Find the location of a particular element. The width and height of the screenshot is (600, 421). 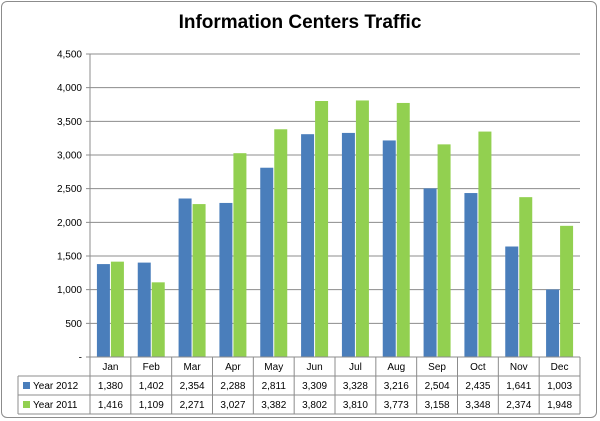

y-tick-label: 2,500 is located at coordinates (69, 189).